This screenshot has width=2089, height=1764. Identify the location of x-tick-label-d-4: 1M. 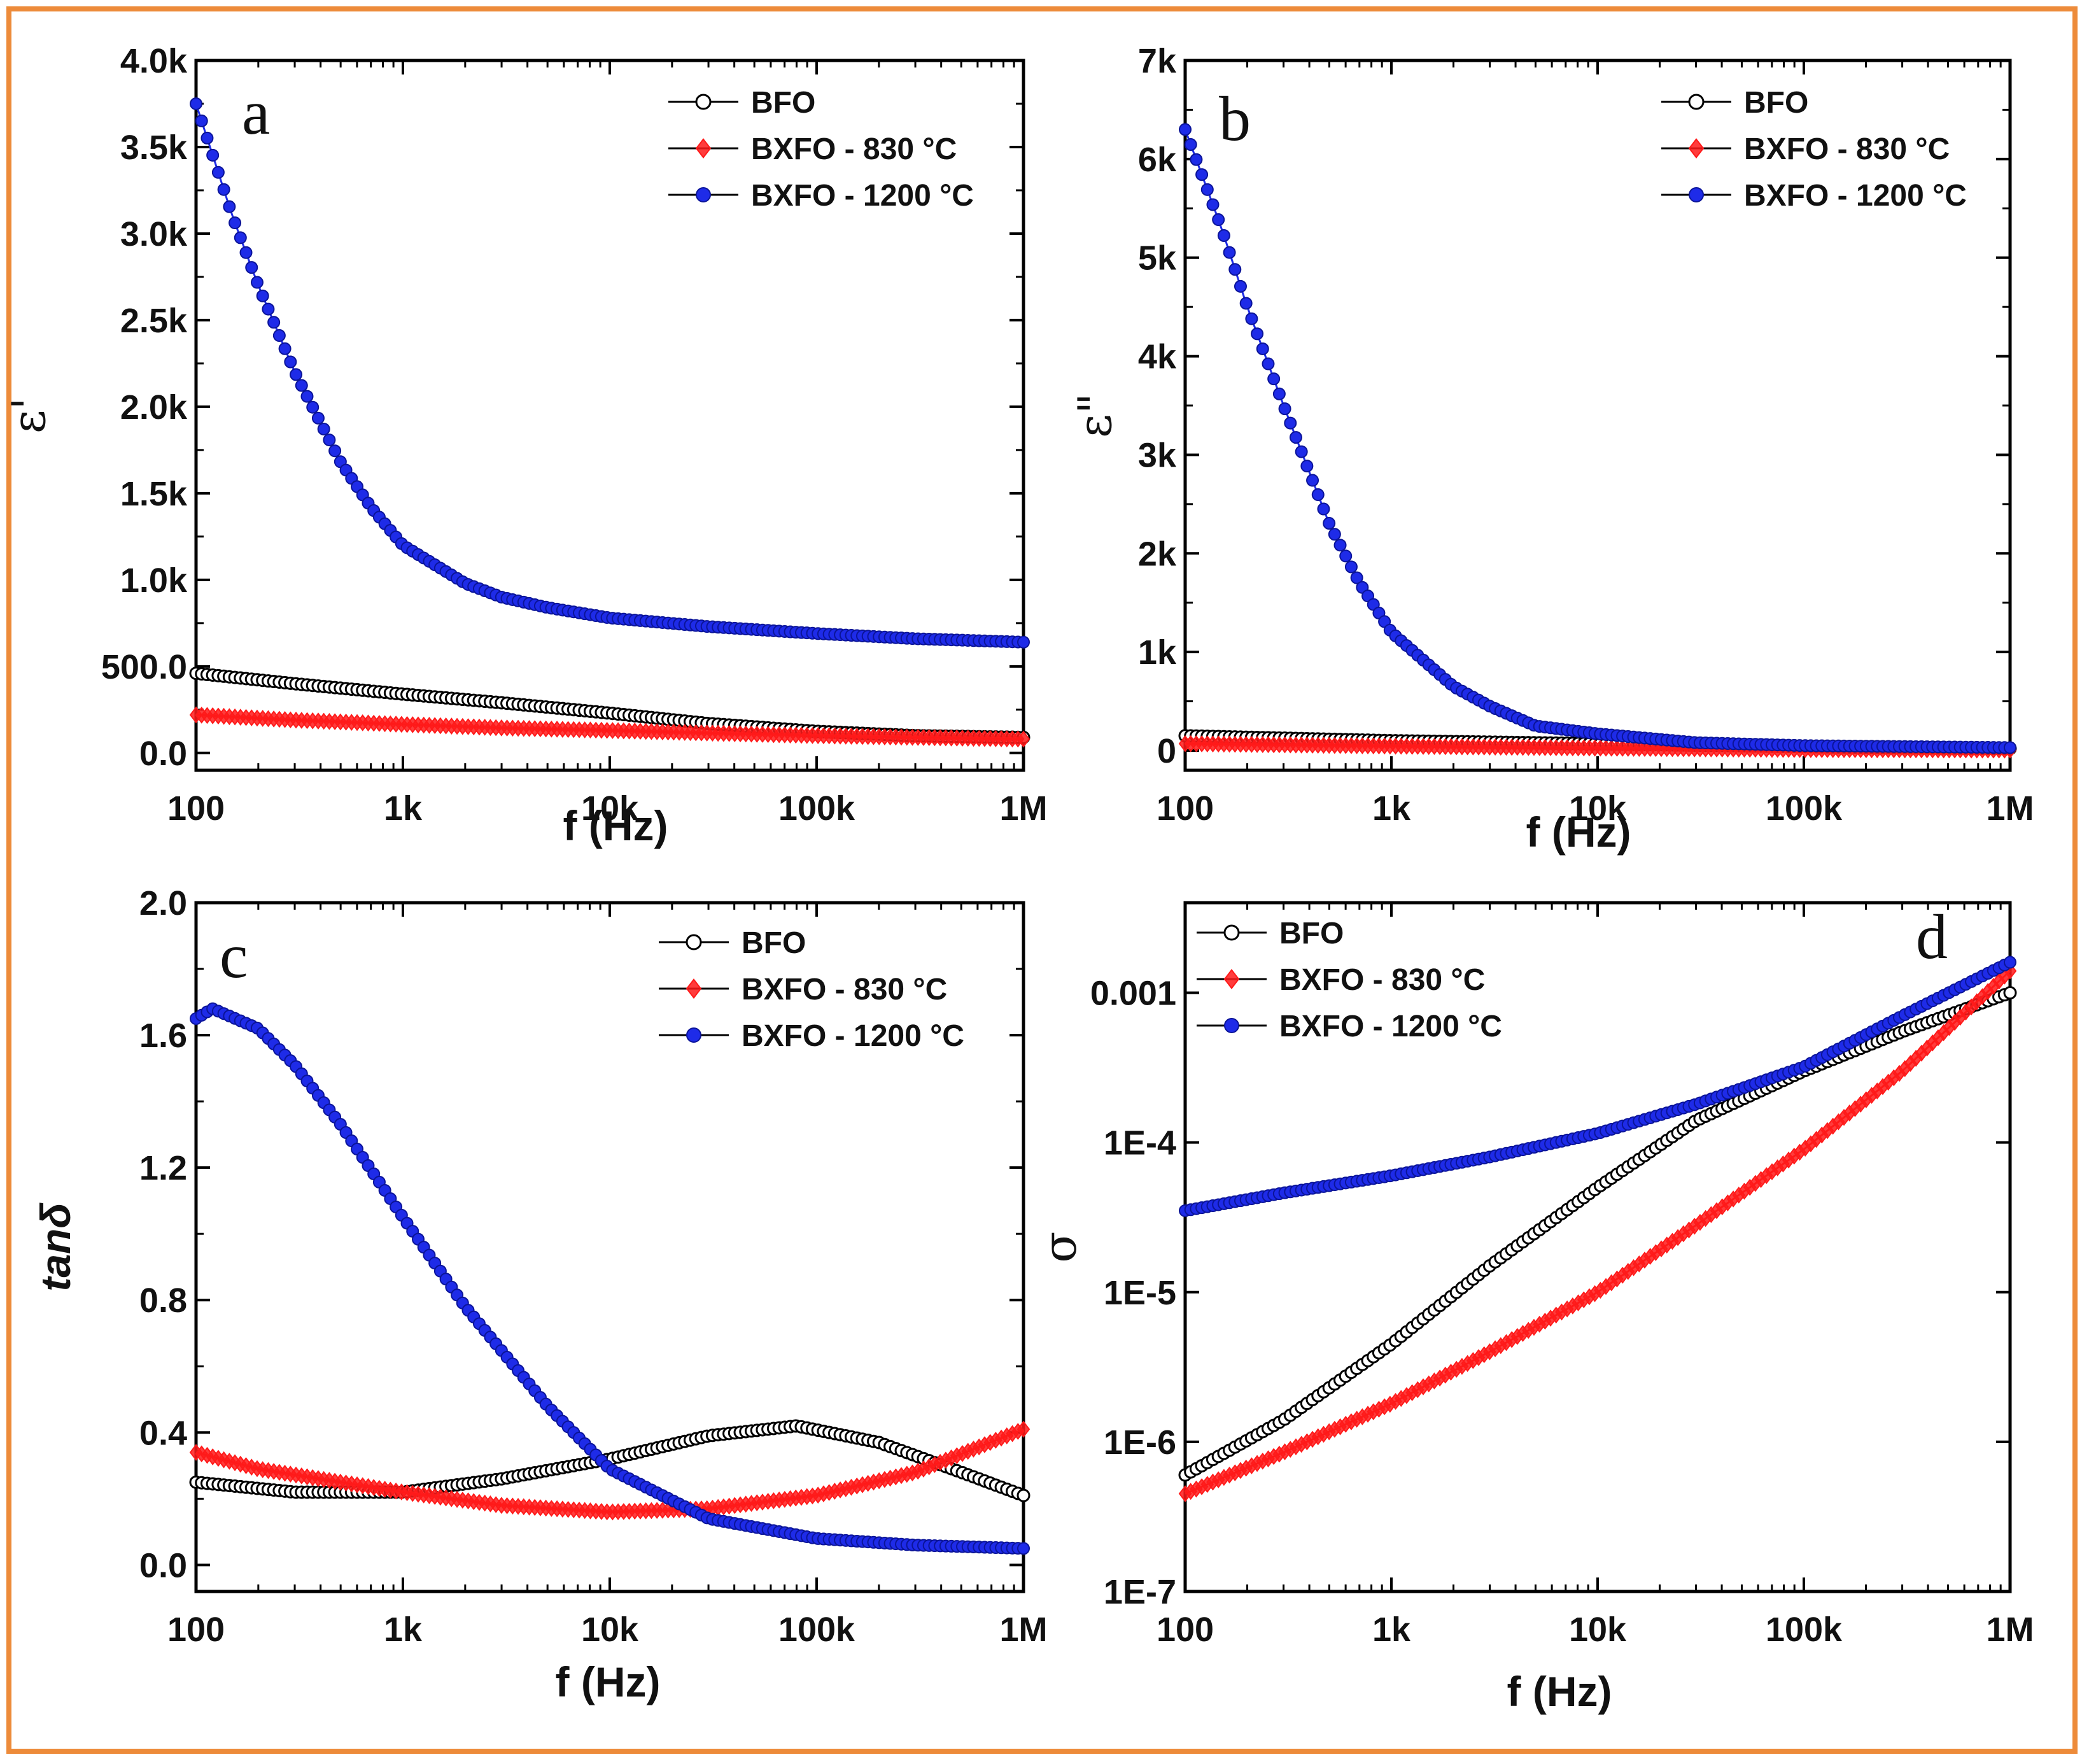
(2010, 1630).